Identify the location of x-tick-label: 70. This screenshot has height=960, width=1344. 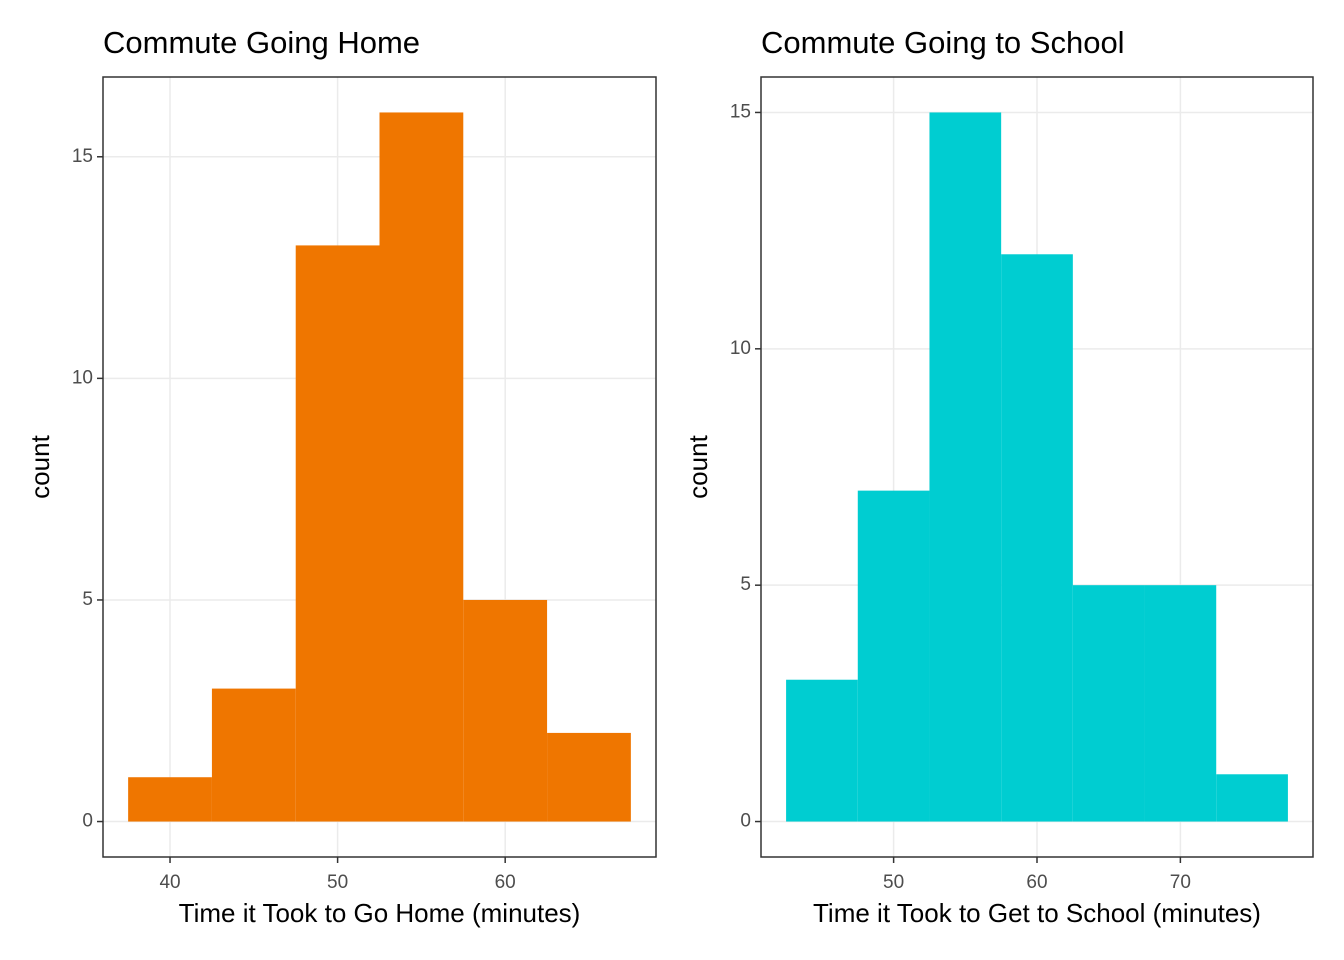
(1180, 882).